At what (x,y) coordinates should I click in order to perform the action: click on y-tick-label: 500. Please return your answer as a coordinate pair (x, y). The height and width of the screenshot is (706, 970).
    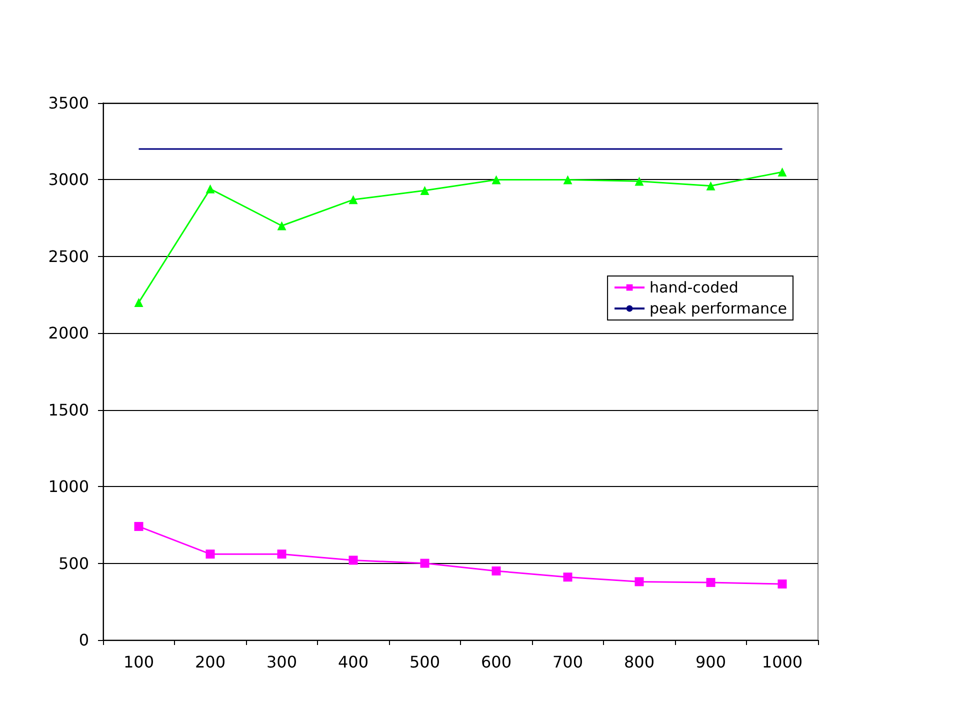
    Looking at the image, I should click on (73, 563).